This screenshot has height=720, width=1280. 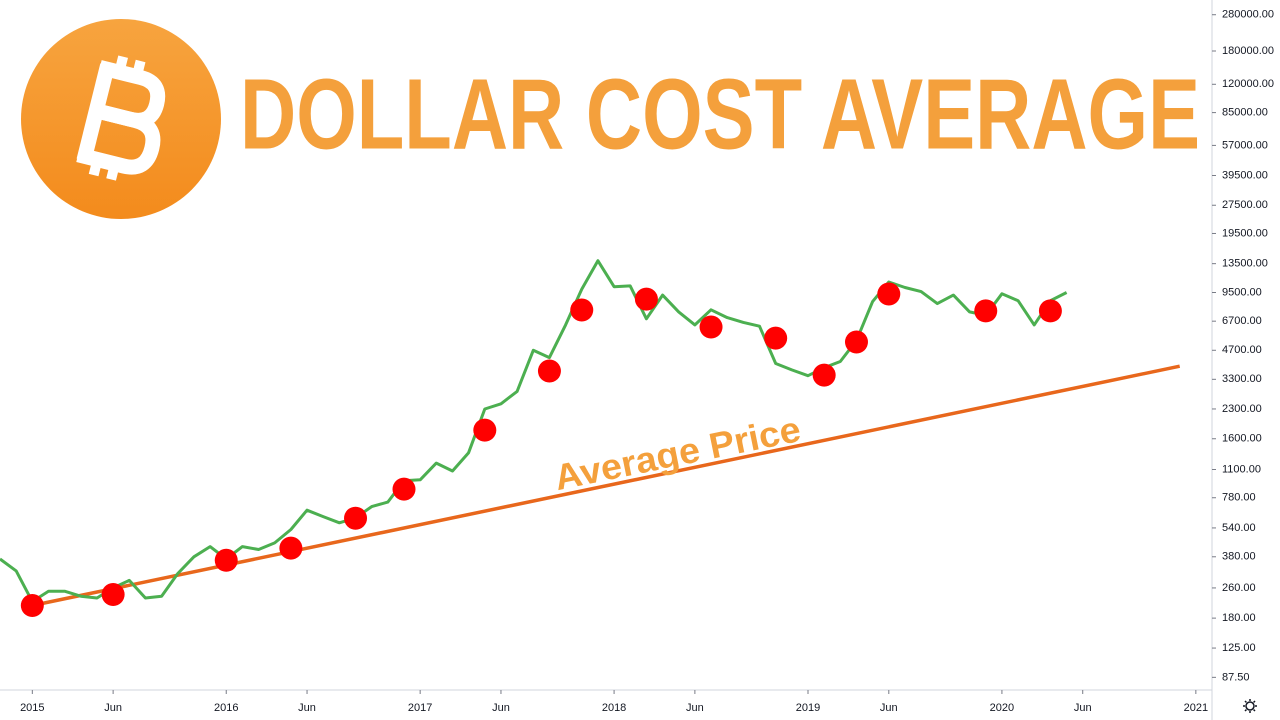 I want to click on logo-ticks, so click(x=117, y=118).